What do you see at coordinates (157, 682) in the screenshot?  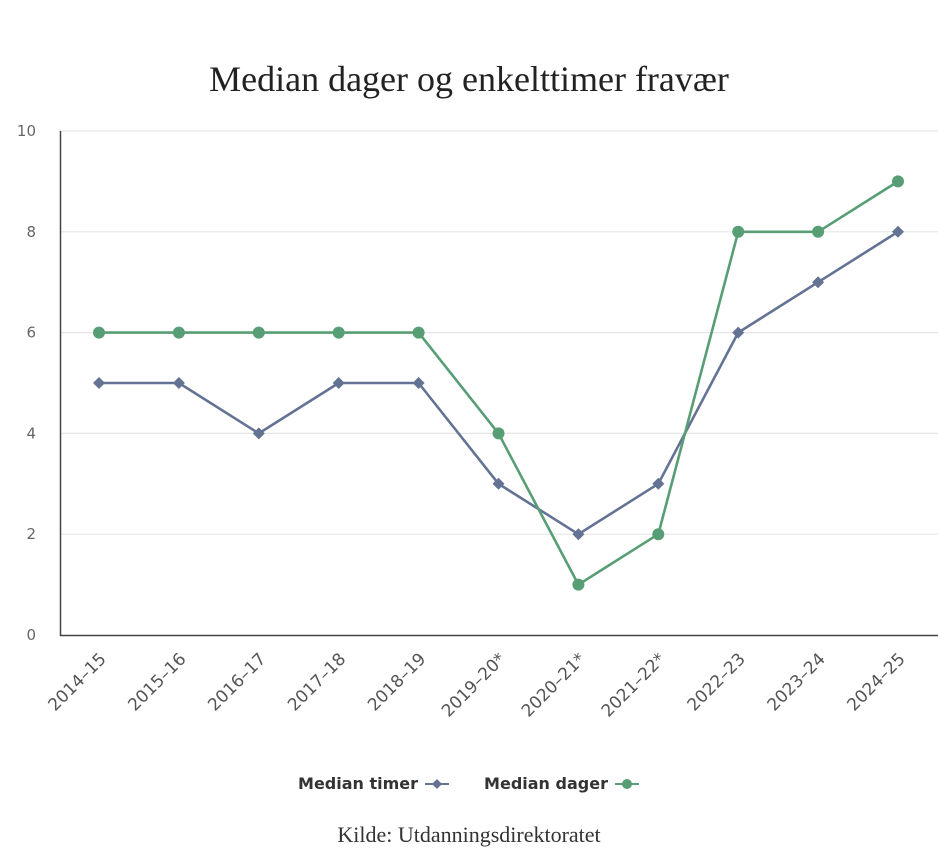 I see `x-tick-label: 2015–16` at bounding box center [157, 682].